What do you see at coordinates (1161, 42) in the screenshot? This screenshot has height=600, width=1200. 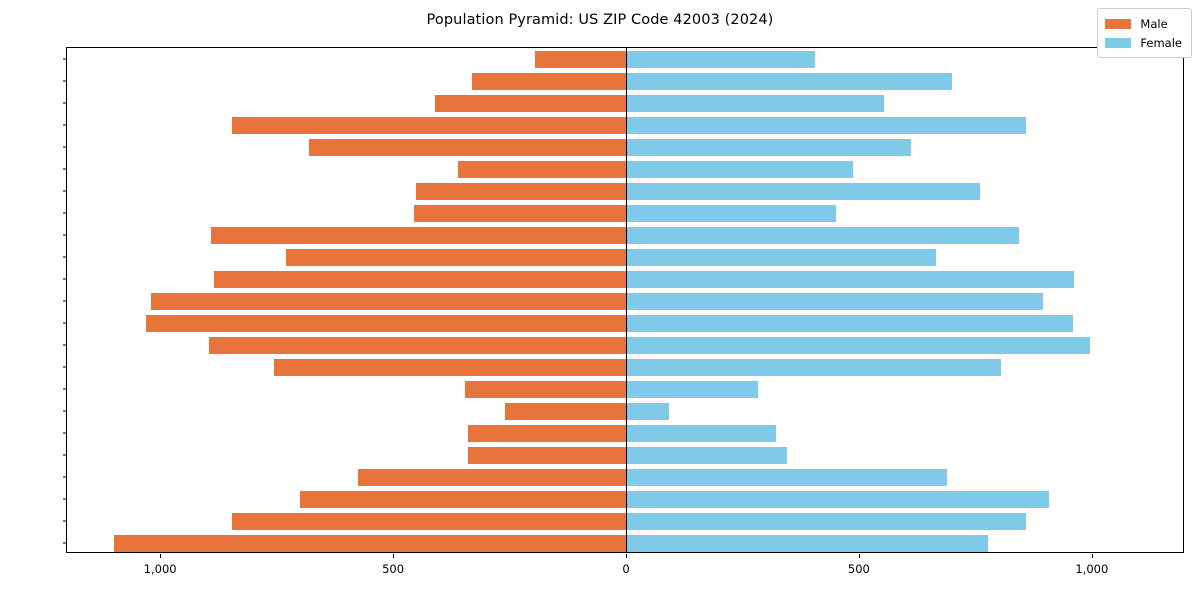 I see `legend-label: Female` at bounding box center [1161, 42].